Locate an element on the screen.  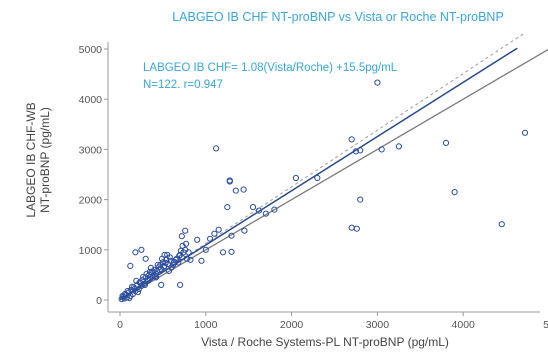
y-axis-label: LABGEO IB CHF-WB NT-proBNP (pg/mL) is located at coordinates (38, 159).